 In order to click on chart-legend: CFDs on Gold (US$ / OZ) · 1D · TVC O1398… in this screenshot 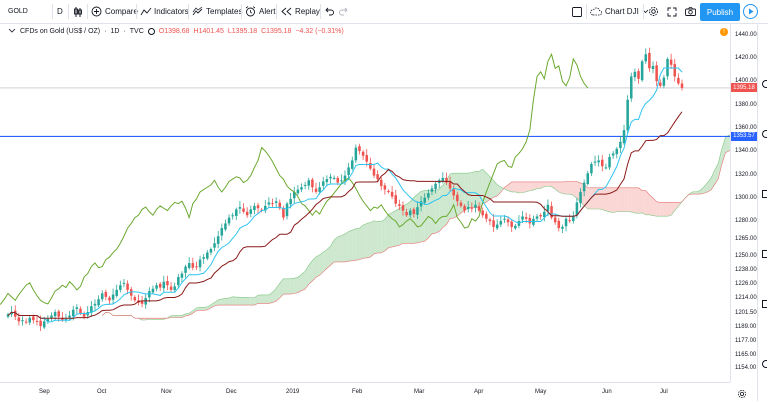, I will do `click(176, 31)`.